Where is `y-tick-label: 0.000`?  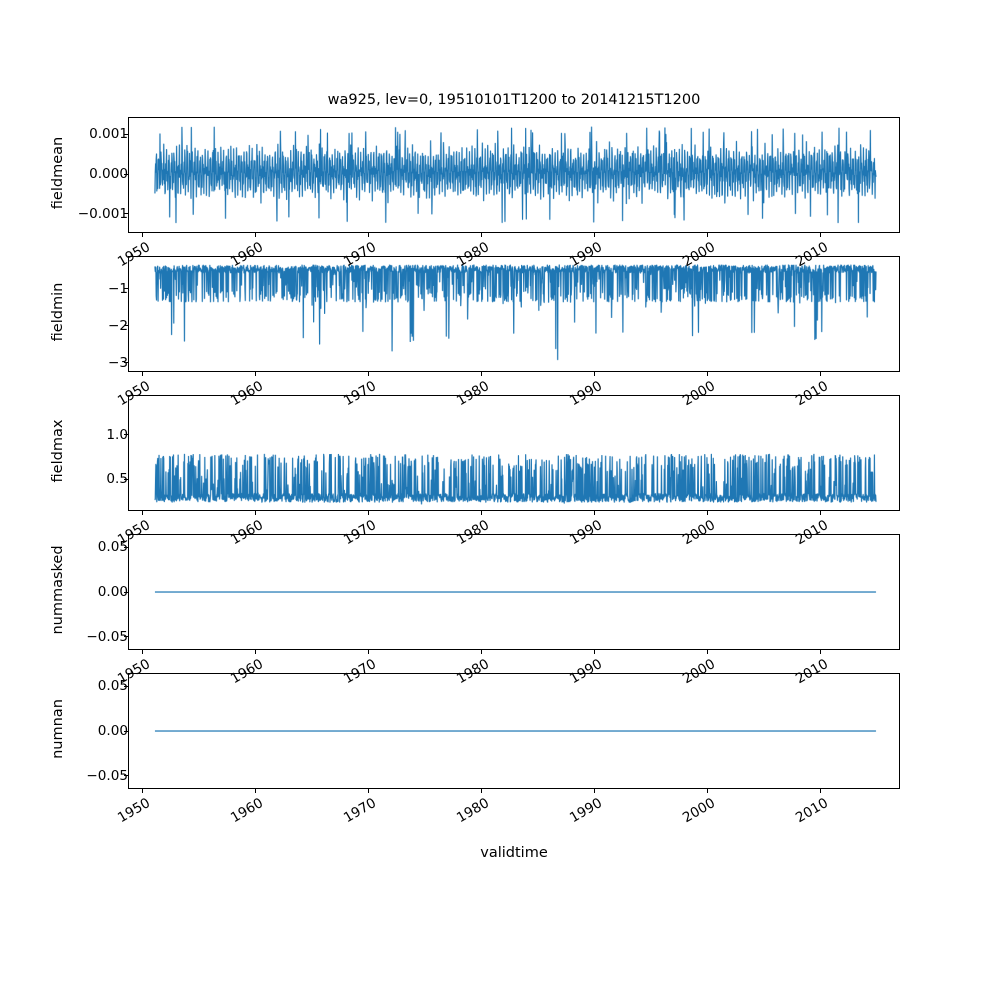 y-tick-label: 0.000 is located at coordinates (108, 174).